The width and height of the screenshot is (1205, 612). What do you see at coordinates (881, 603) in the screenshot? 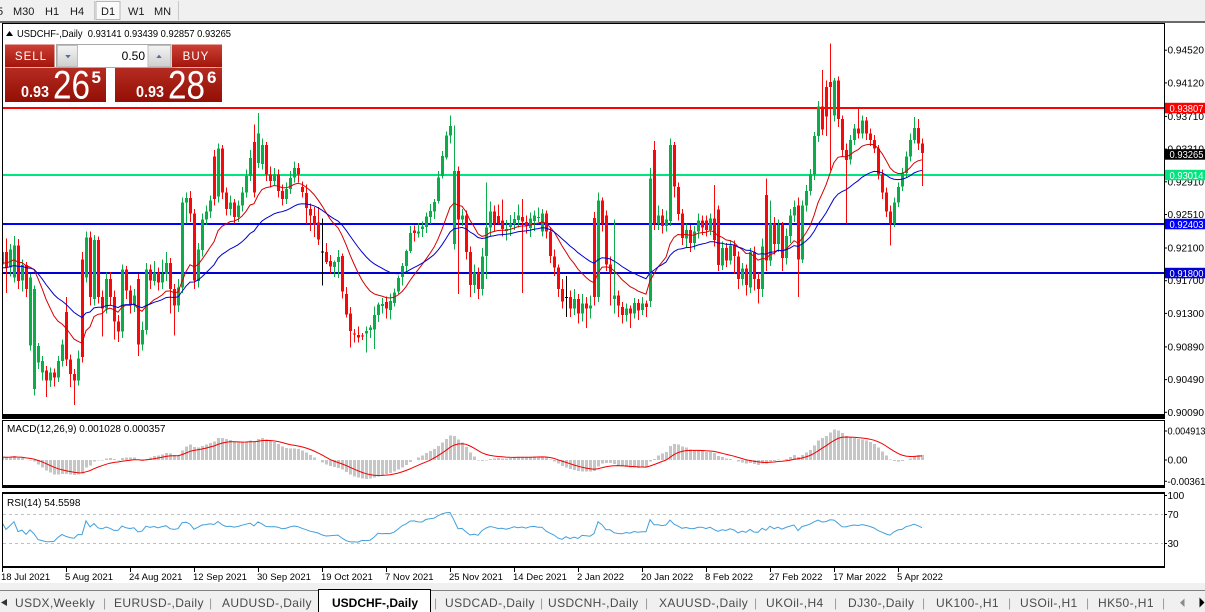
I see `svg-text: DJ30-,Daily` at bounding box center [881, 603].